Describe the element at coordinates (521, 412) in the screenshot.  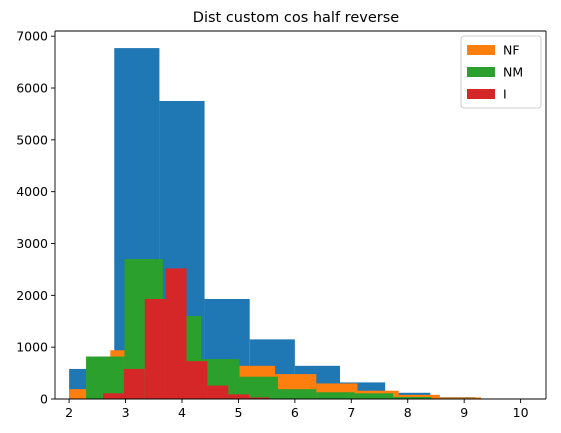
I see `x-tick-label: 10` at that location.